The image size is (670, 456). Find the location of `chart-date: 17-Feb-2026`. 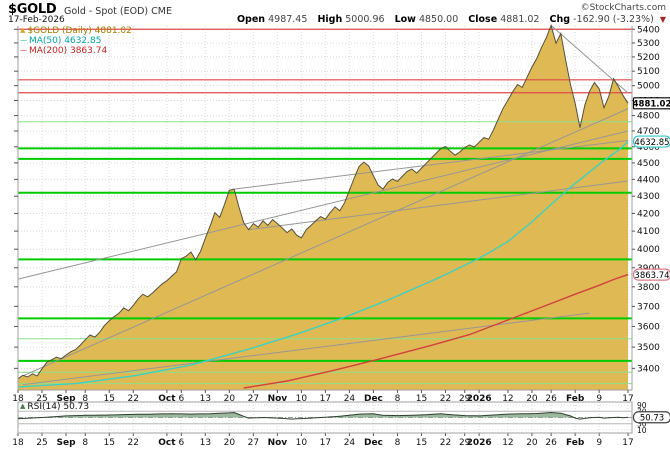

chart-date: 17-Feb-2026 is located at coordinates (36, 20).